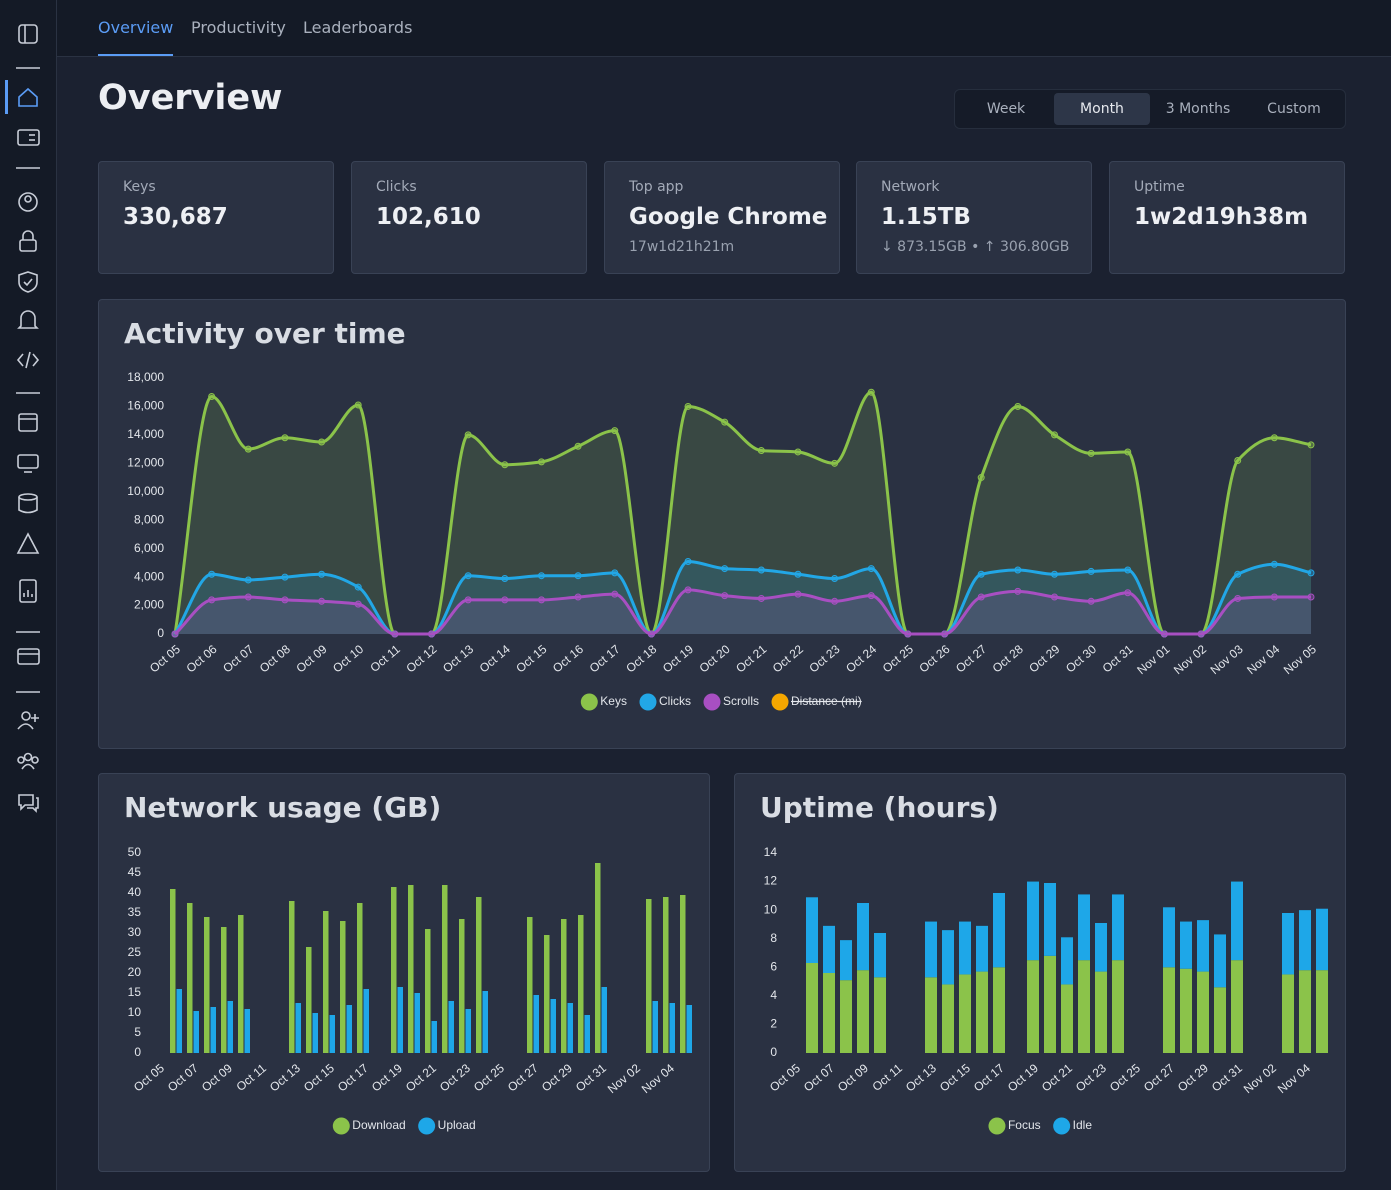 This screenshot has width=1391, height=1190. Describe the element at coordinates (135, 952) in the screenshot. I see `y-tick-label: 25` at that location.